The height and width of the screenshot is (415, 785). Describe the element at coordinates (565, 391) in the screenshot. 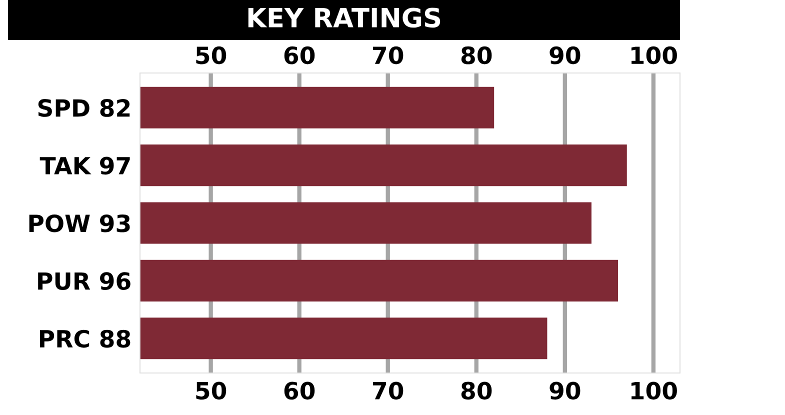

I see `x-tick-label: 90` at that location.